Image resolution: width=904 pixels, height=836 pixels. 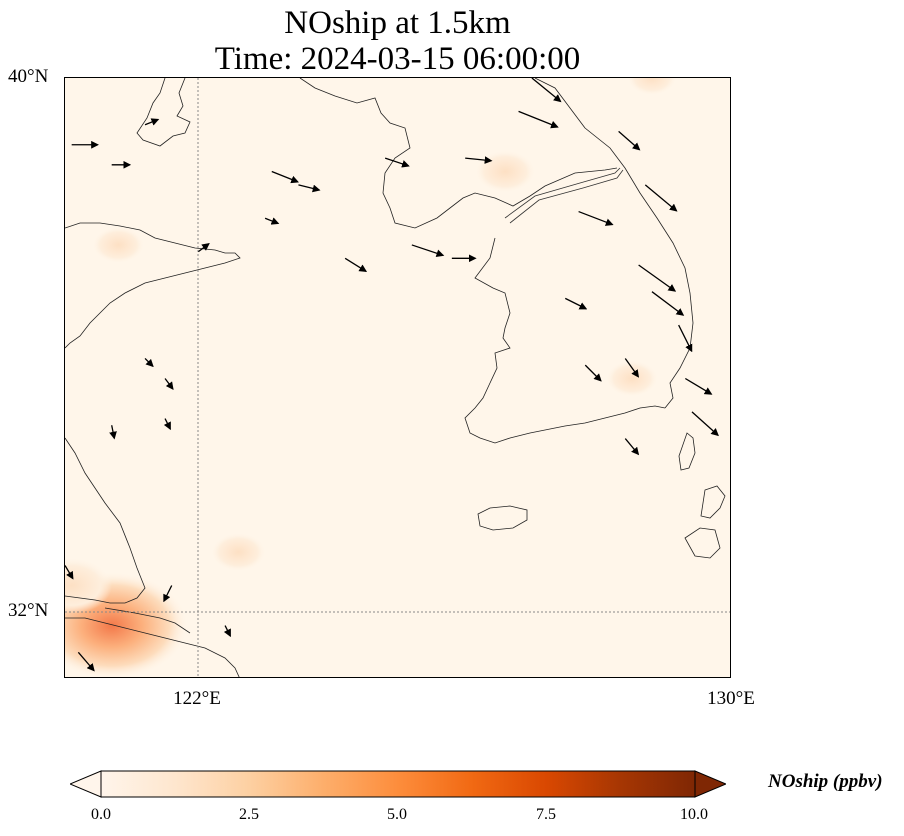 I want to click on colorbar, so click(x=398, y=784).